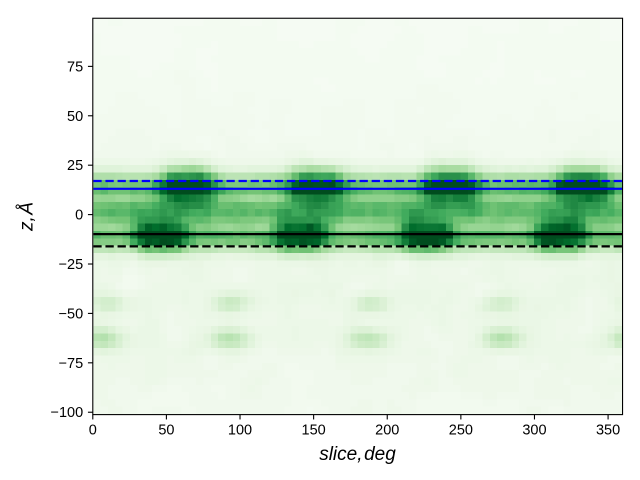 The width and height of the screenshot is (640, 480). I want to click on svg-text: 250, so click(461, 430).